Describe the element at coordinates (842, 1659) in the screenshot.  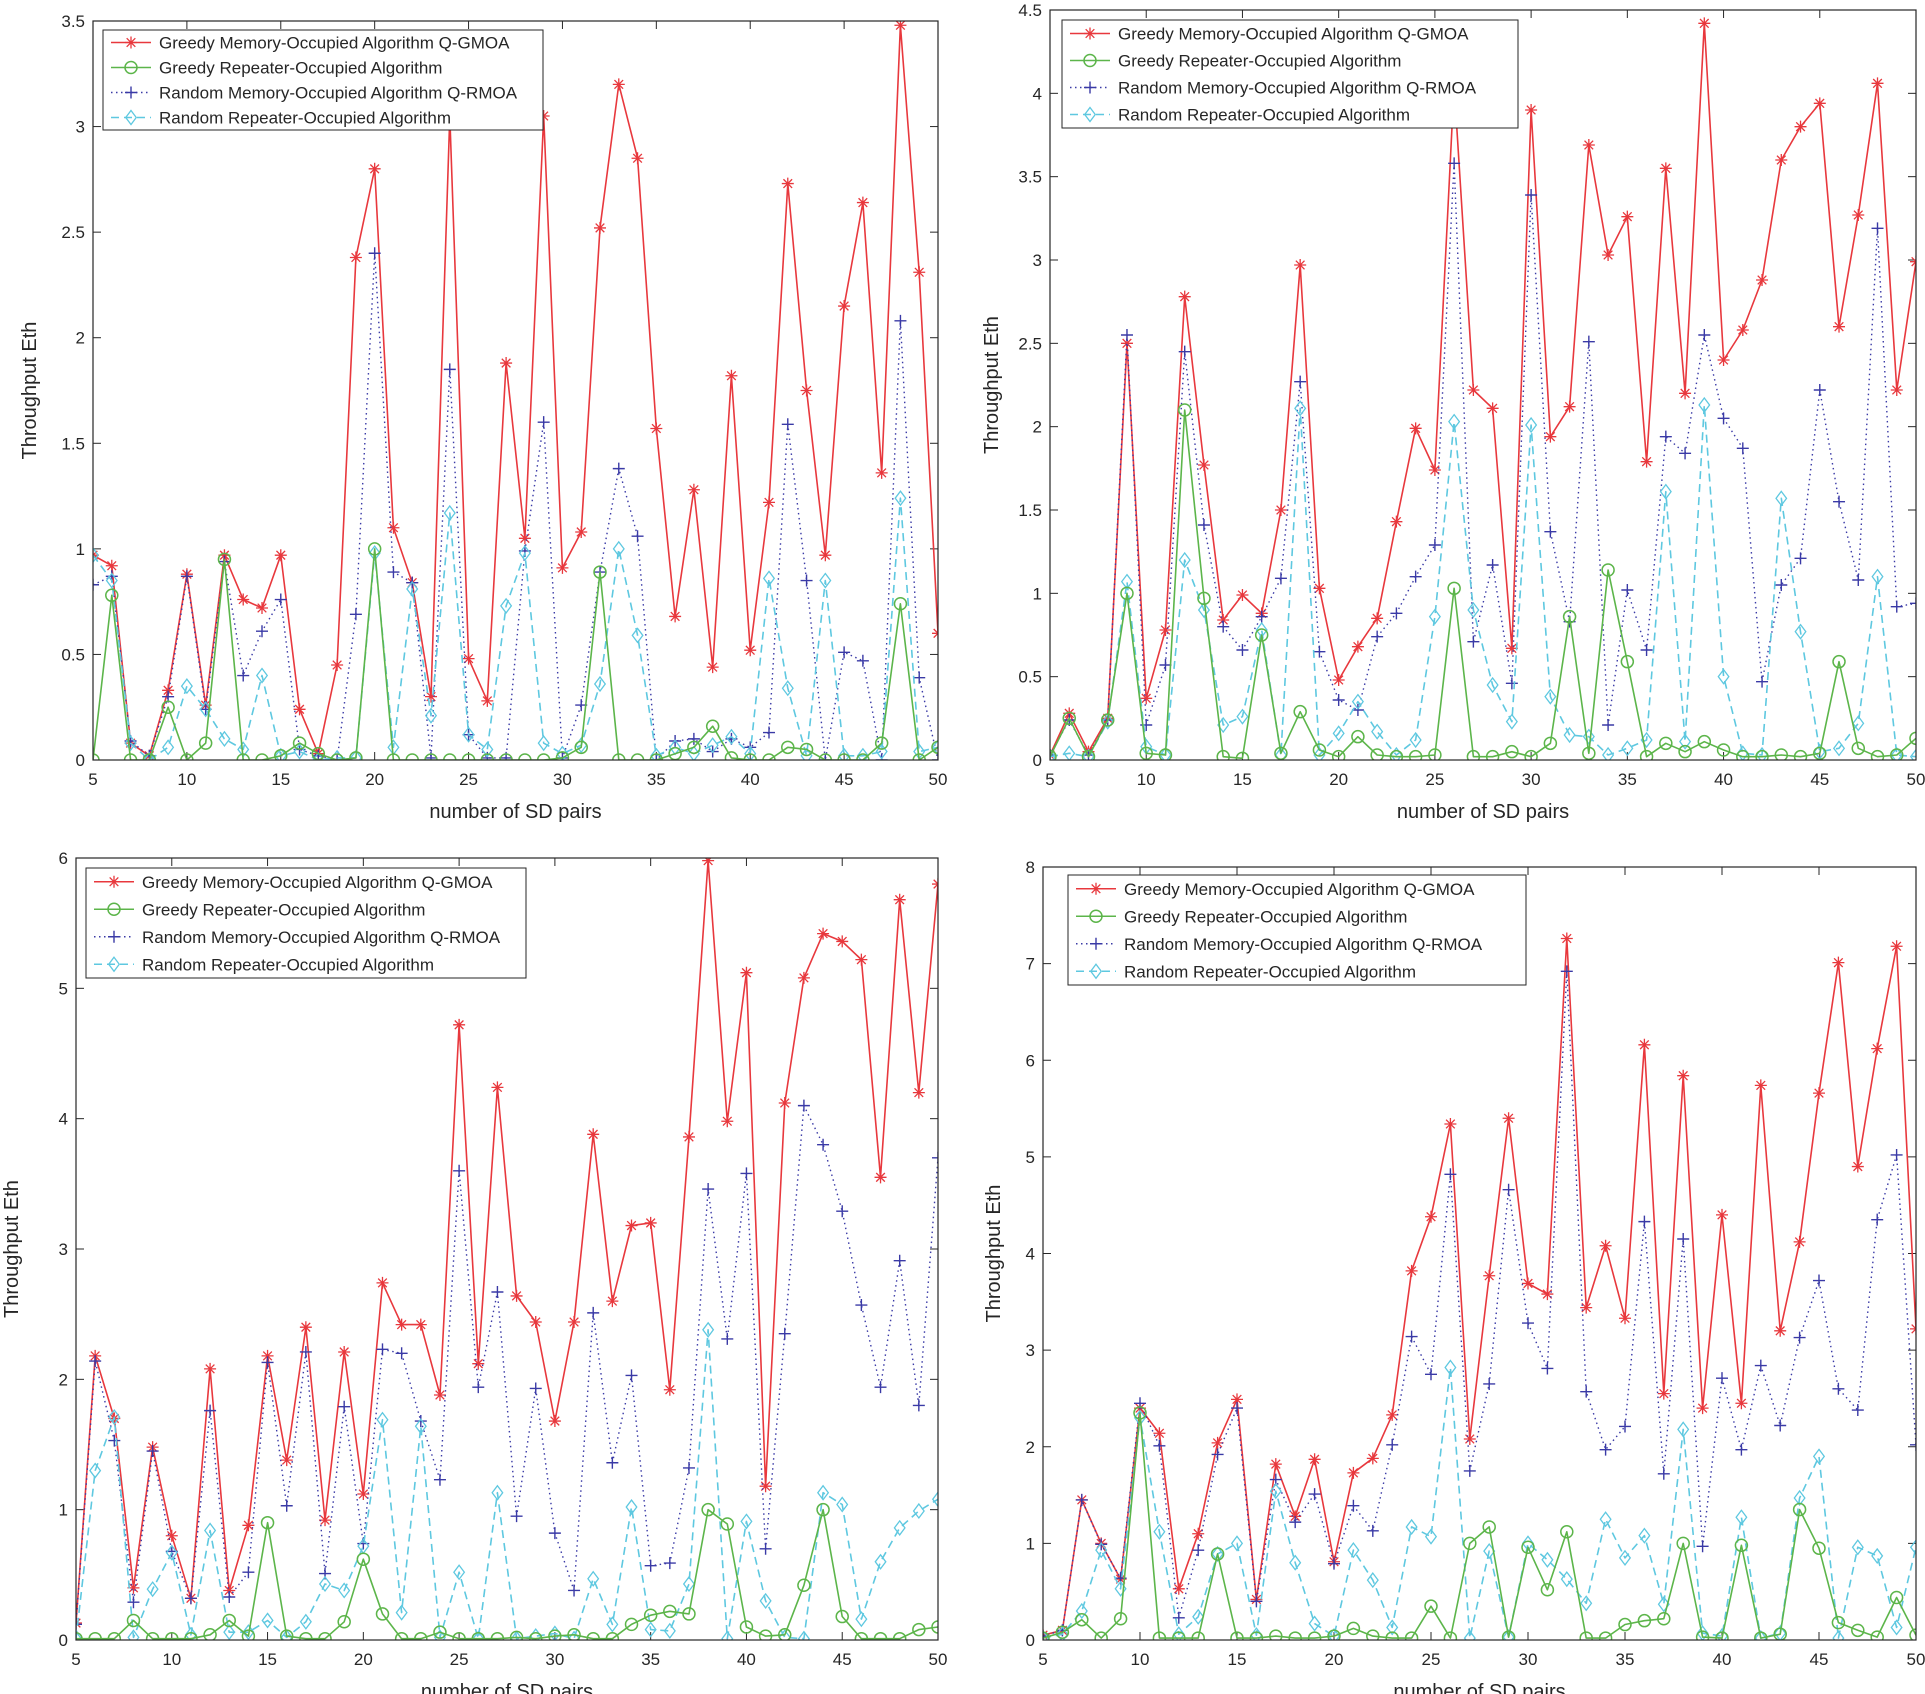
I see `x-tick-label: 45` at that location.